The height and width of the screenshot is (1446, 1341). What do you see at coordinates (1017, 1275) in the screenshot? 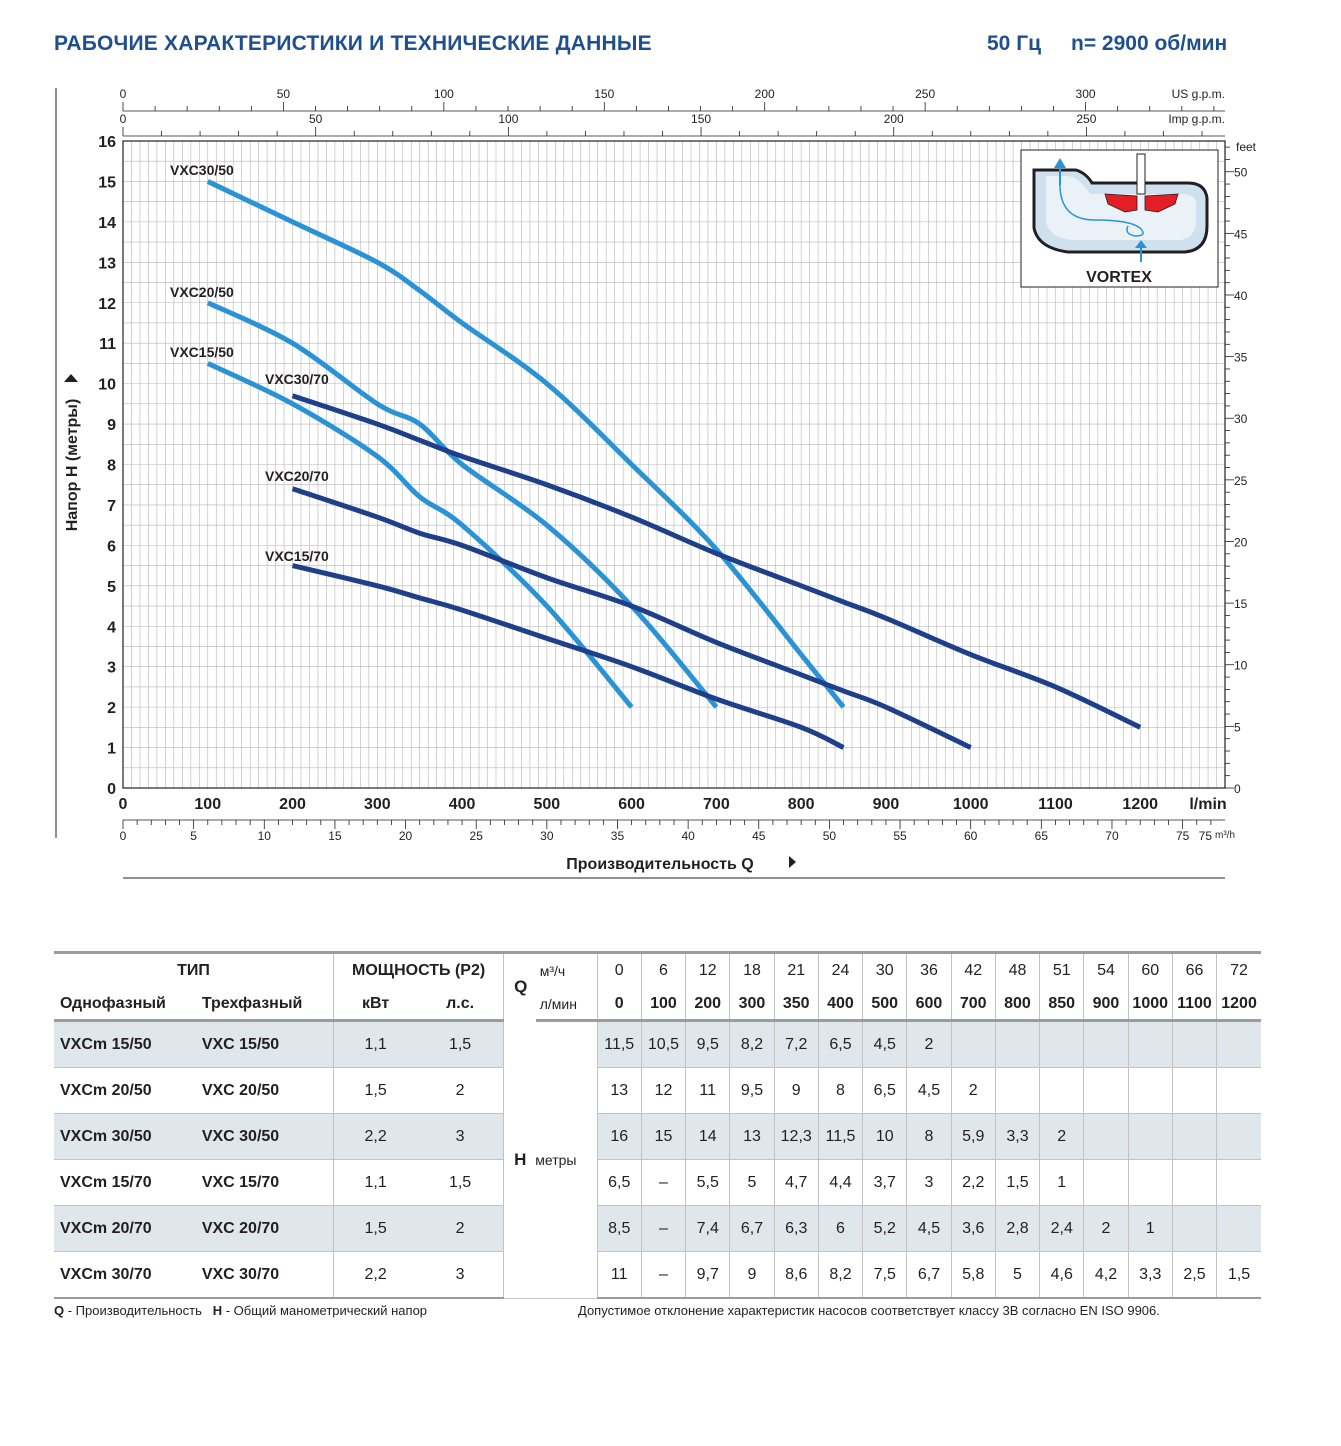
I see `head-value-cell: 5` at bounding box center [1017, 1275].